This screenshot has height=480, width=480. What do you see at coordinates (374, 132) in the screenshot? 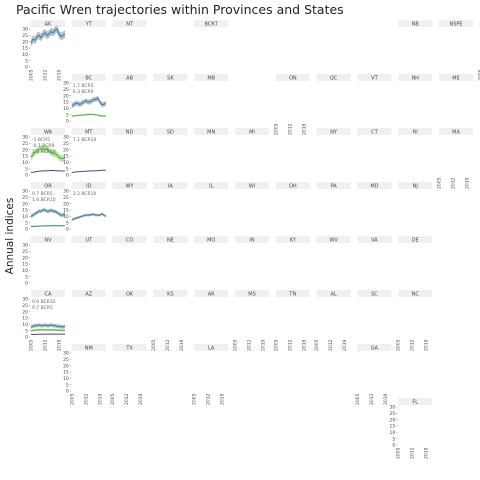
I see `panel-ct: CT` at bounding box center [374, 132].